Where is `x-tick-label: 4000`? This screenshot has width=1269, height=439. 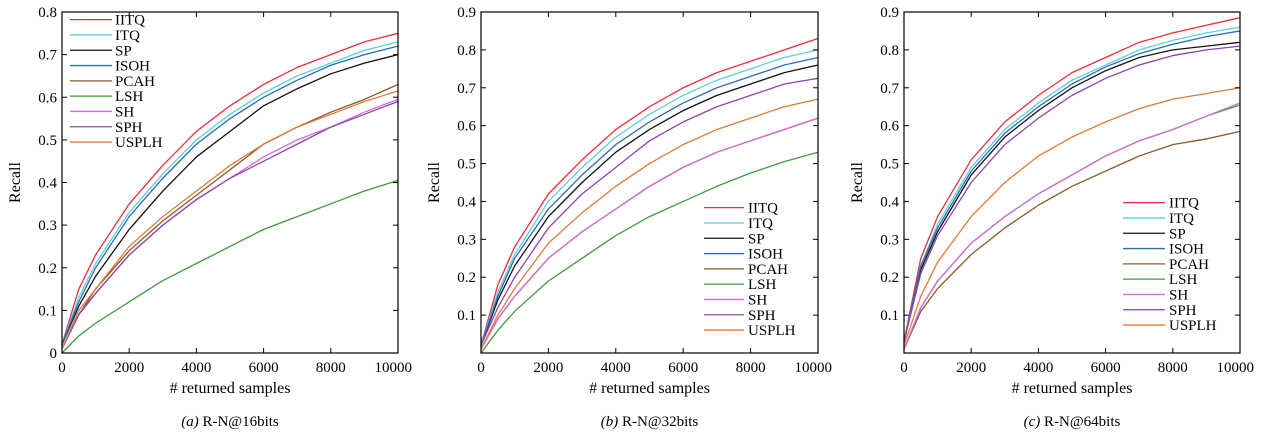 x-tick-label: 4000 is located at coordinates (1038, 368).